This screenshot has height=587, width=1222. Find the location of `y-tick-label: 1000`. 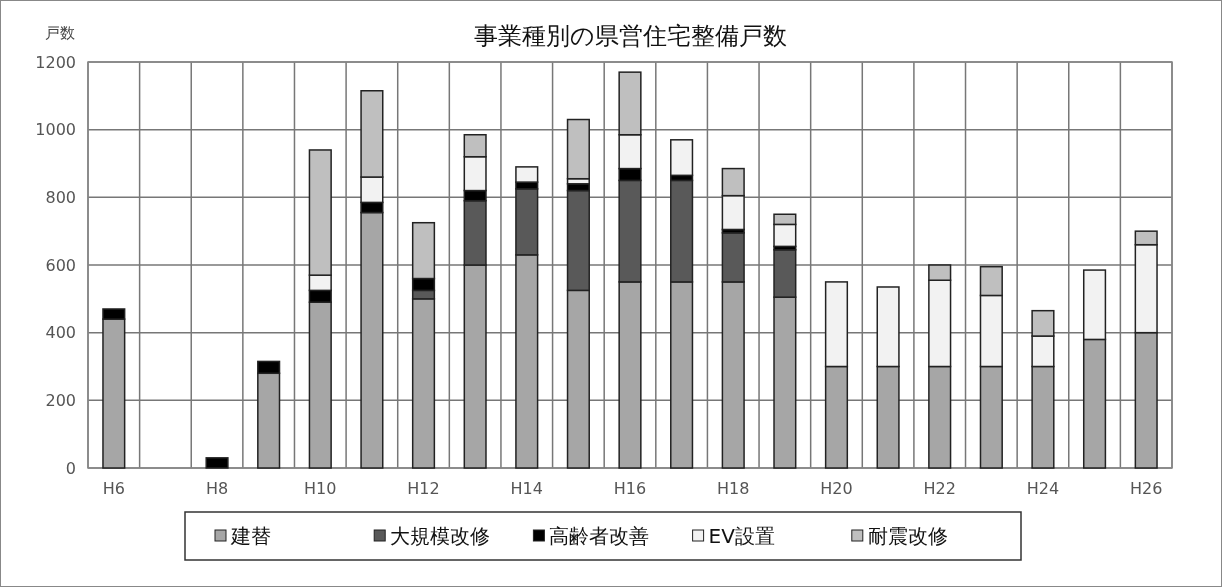

y-tick-label: 1000 is located at coordinates (55, 130).